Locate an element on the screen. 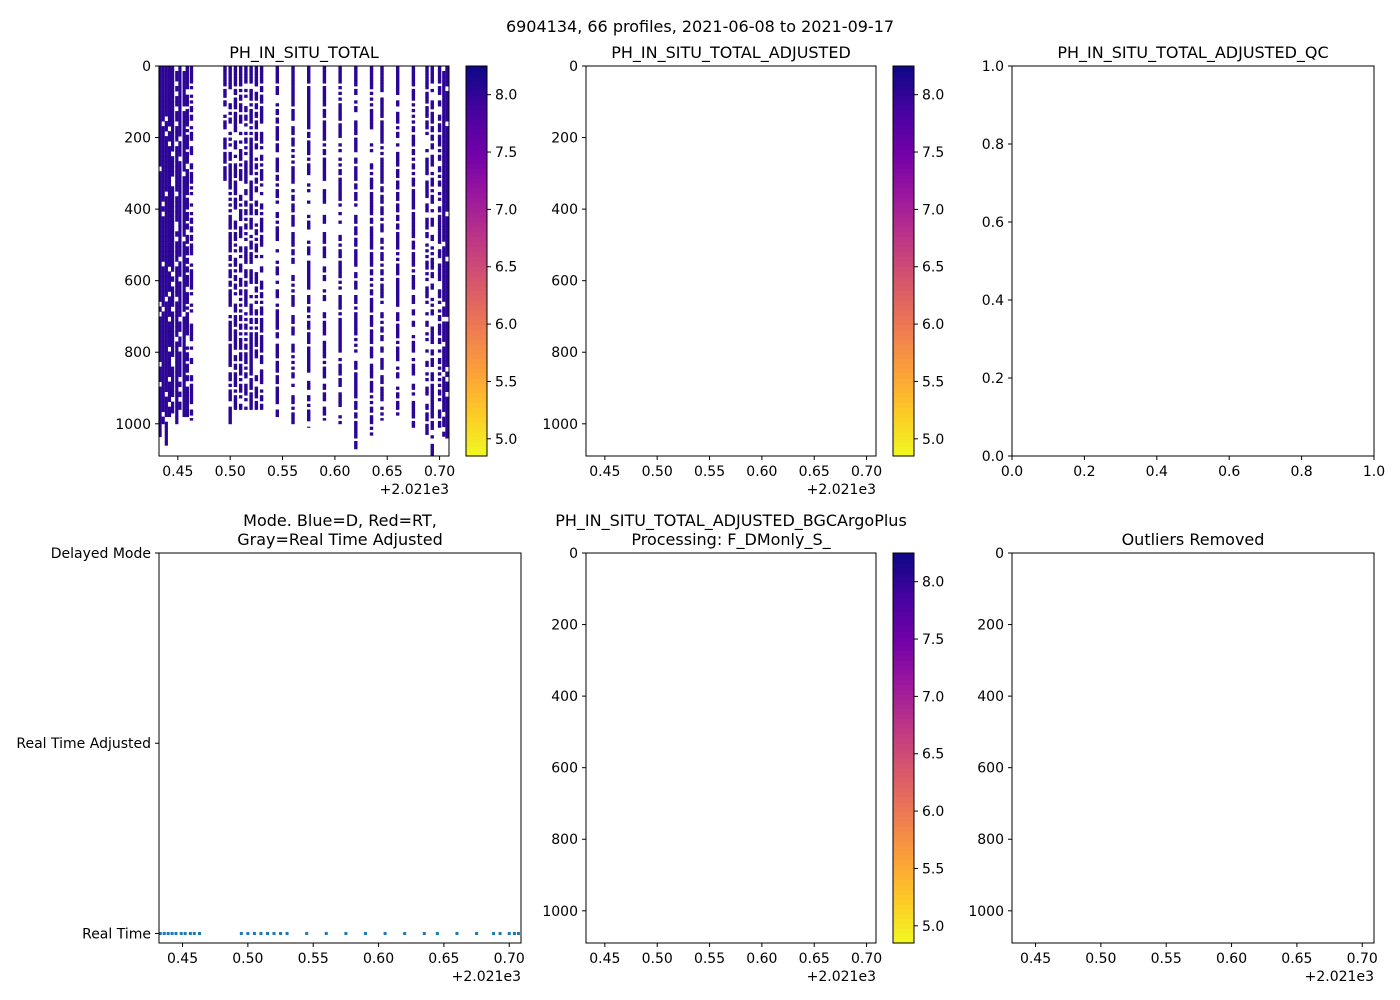  y-tick-label: 600 is located at coordinates (564, 769).